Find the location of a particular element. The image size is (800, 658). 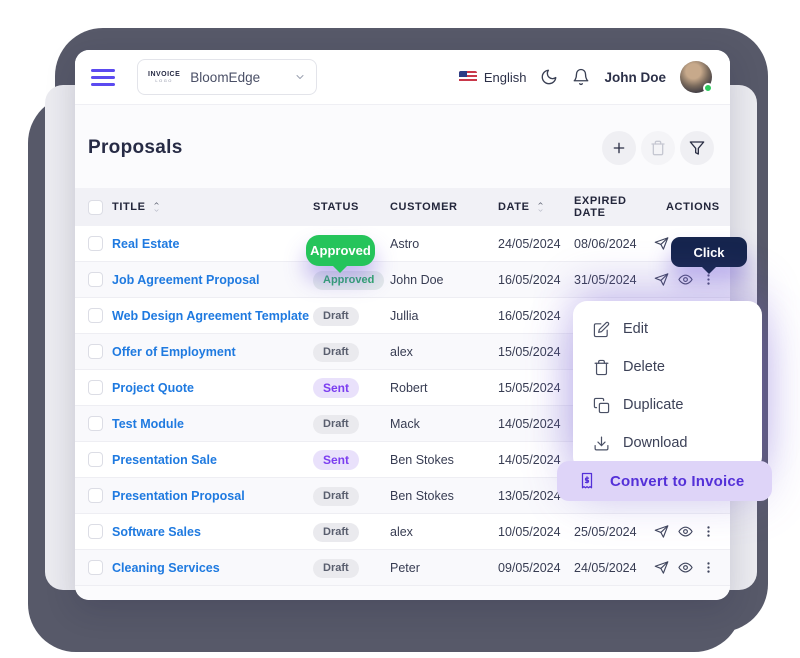

status-cell: Sent is located at coordinates (351, 387).